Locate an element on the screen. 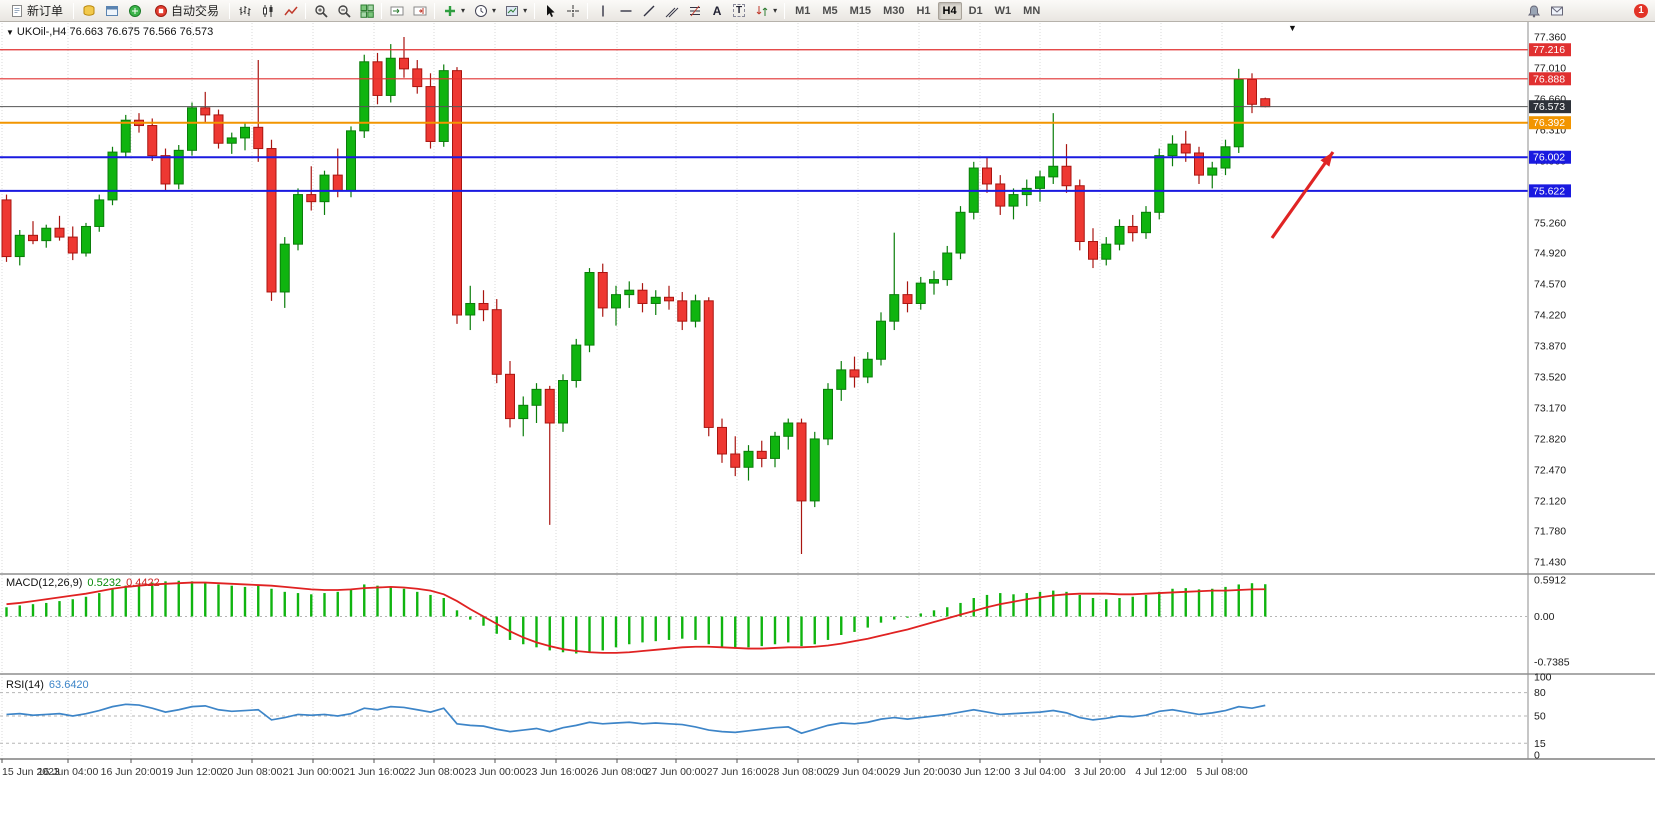  tile-windows-icon is located at coordinates (366, 10).